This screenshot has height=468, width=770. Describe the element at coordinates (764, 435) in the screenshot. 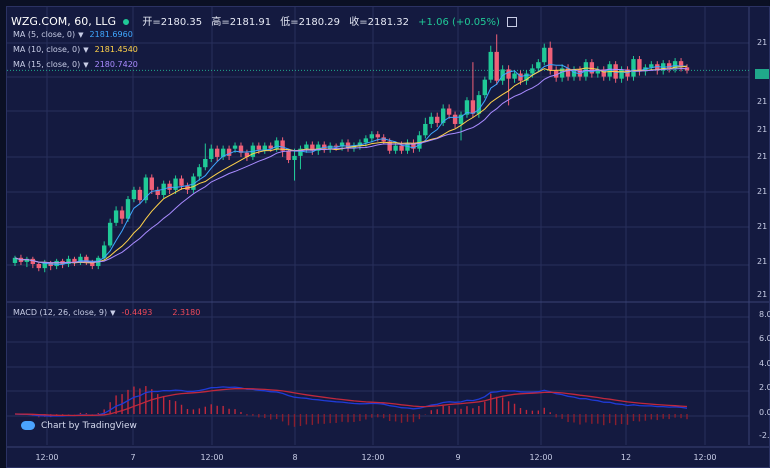

I see `macd-axis-label: -2.0` at that location.